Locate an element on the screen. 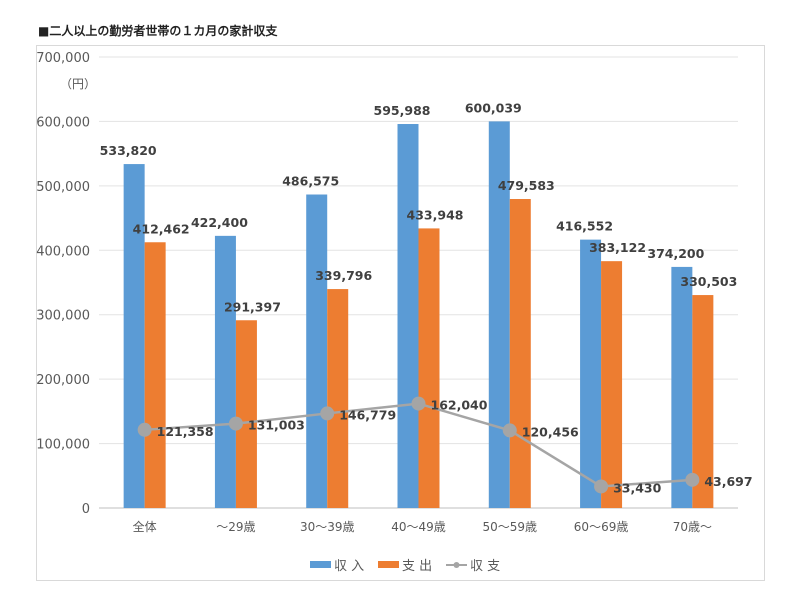  data-label: 374,200 is located at coordinates (675, 253).